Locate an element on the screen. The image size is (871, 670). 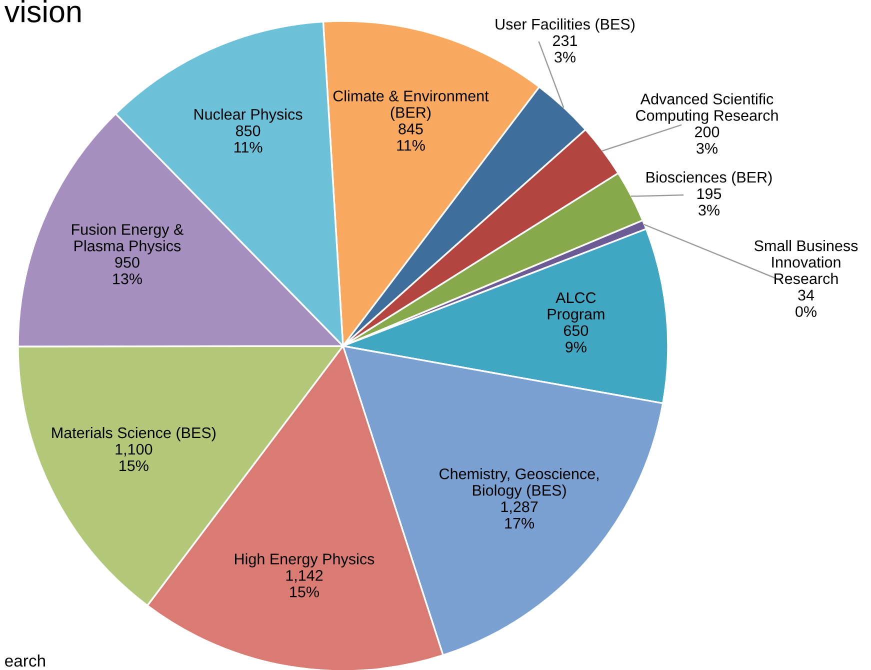
slice-label: Nuclear Physics is located at coordinates (248, 115).